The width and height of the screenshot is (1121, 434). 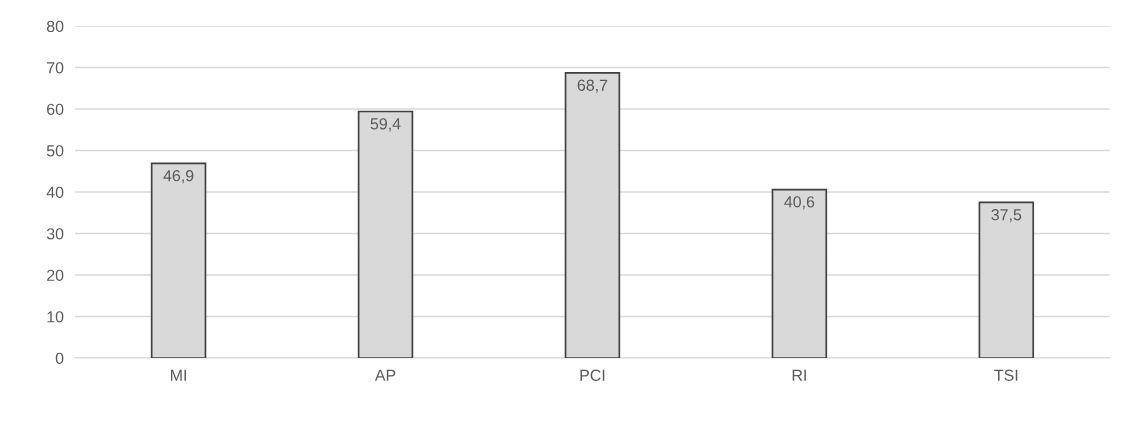 What do you see at coordinates (55, 275) in the screenshot?
I see `y-tick-label: 20` at bounding box center [55, 275].